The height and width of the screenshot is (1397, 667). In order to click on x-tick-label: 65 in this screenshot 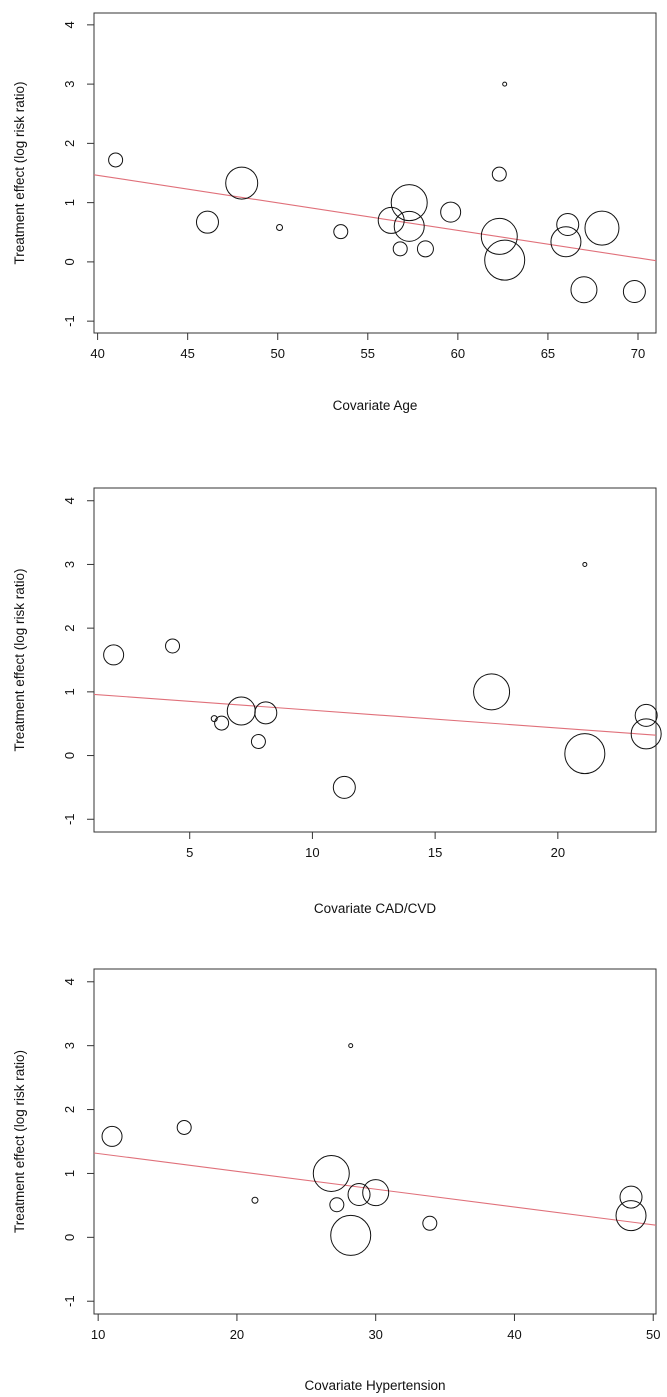, I will do `click(548, 353)`.